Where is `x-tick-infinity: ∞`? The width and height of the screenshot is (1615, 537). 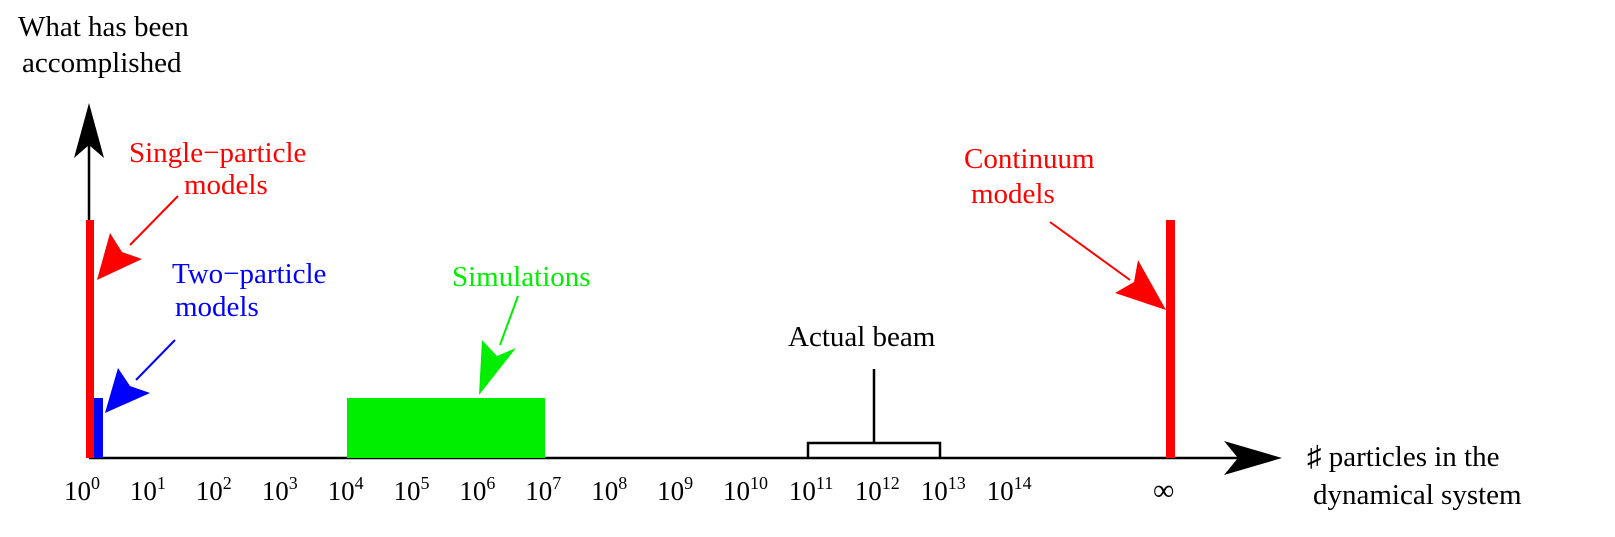 x-tick-infinity: ∞ is located at coordinates (1163, 490).